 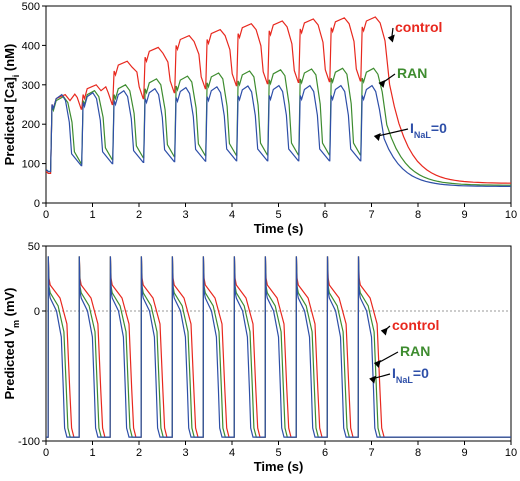 I want to click on y-axis-title: Predicted [Ca]i (nM), so click(x=11, y=105).